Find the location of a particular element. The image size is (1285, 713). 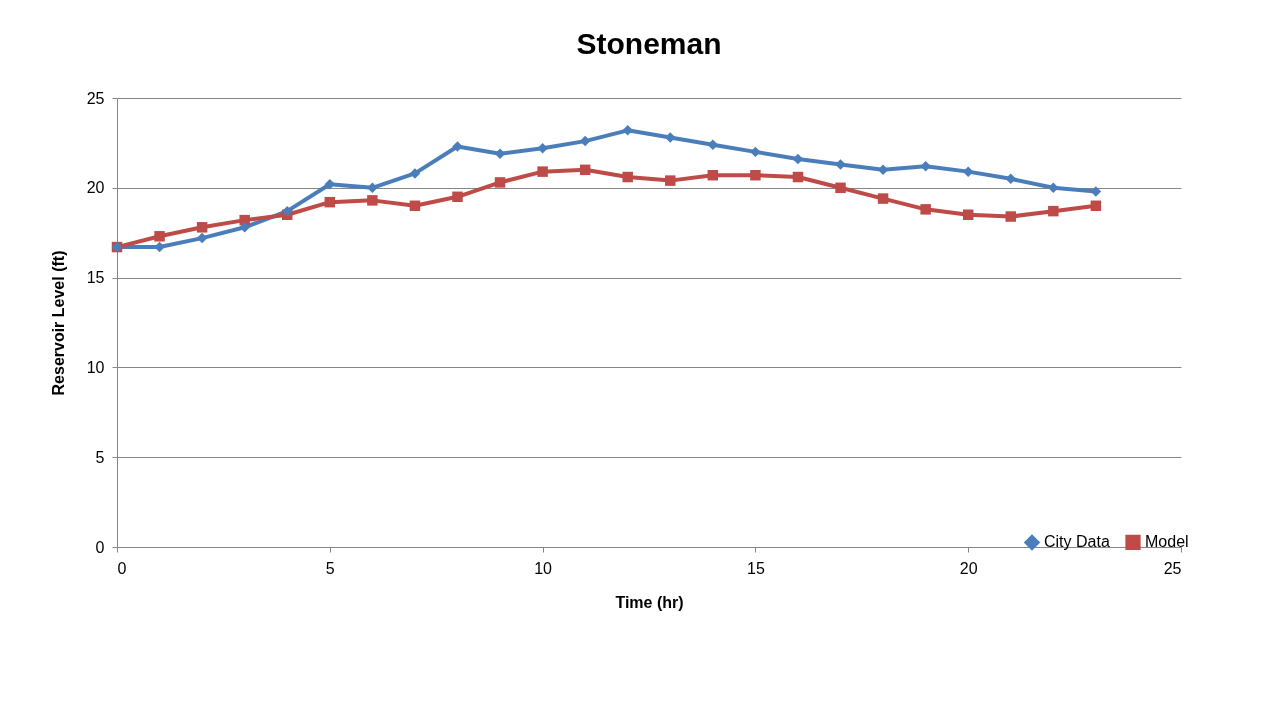

x-tick-label: 10 is located at coordinates (543, 568).